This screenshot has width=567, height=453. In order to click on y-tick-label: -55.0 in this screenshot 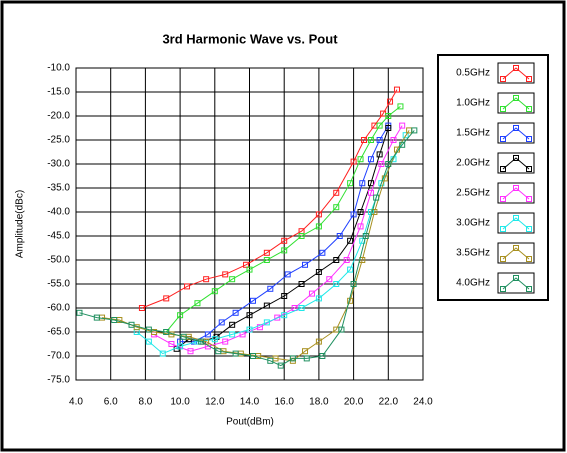, I will do `click(58, 284)`.